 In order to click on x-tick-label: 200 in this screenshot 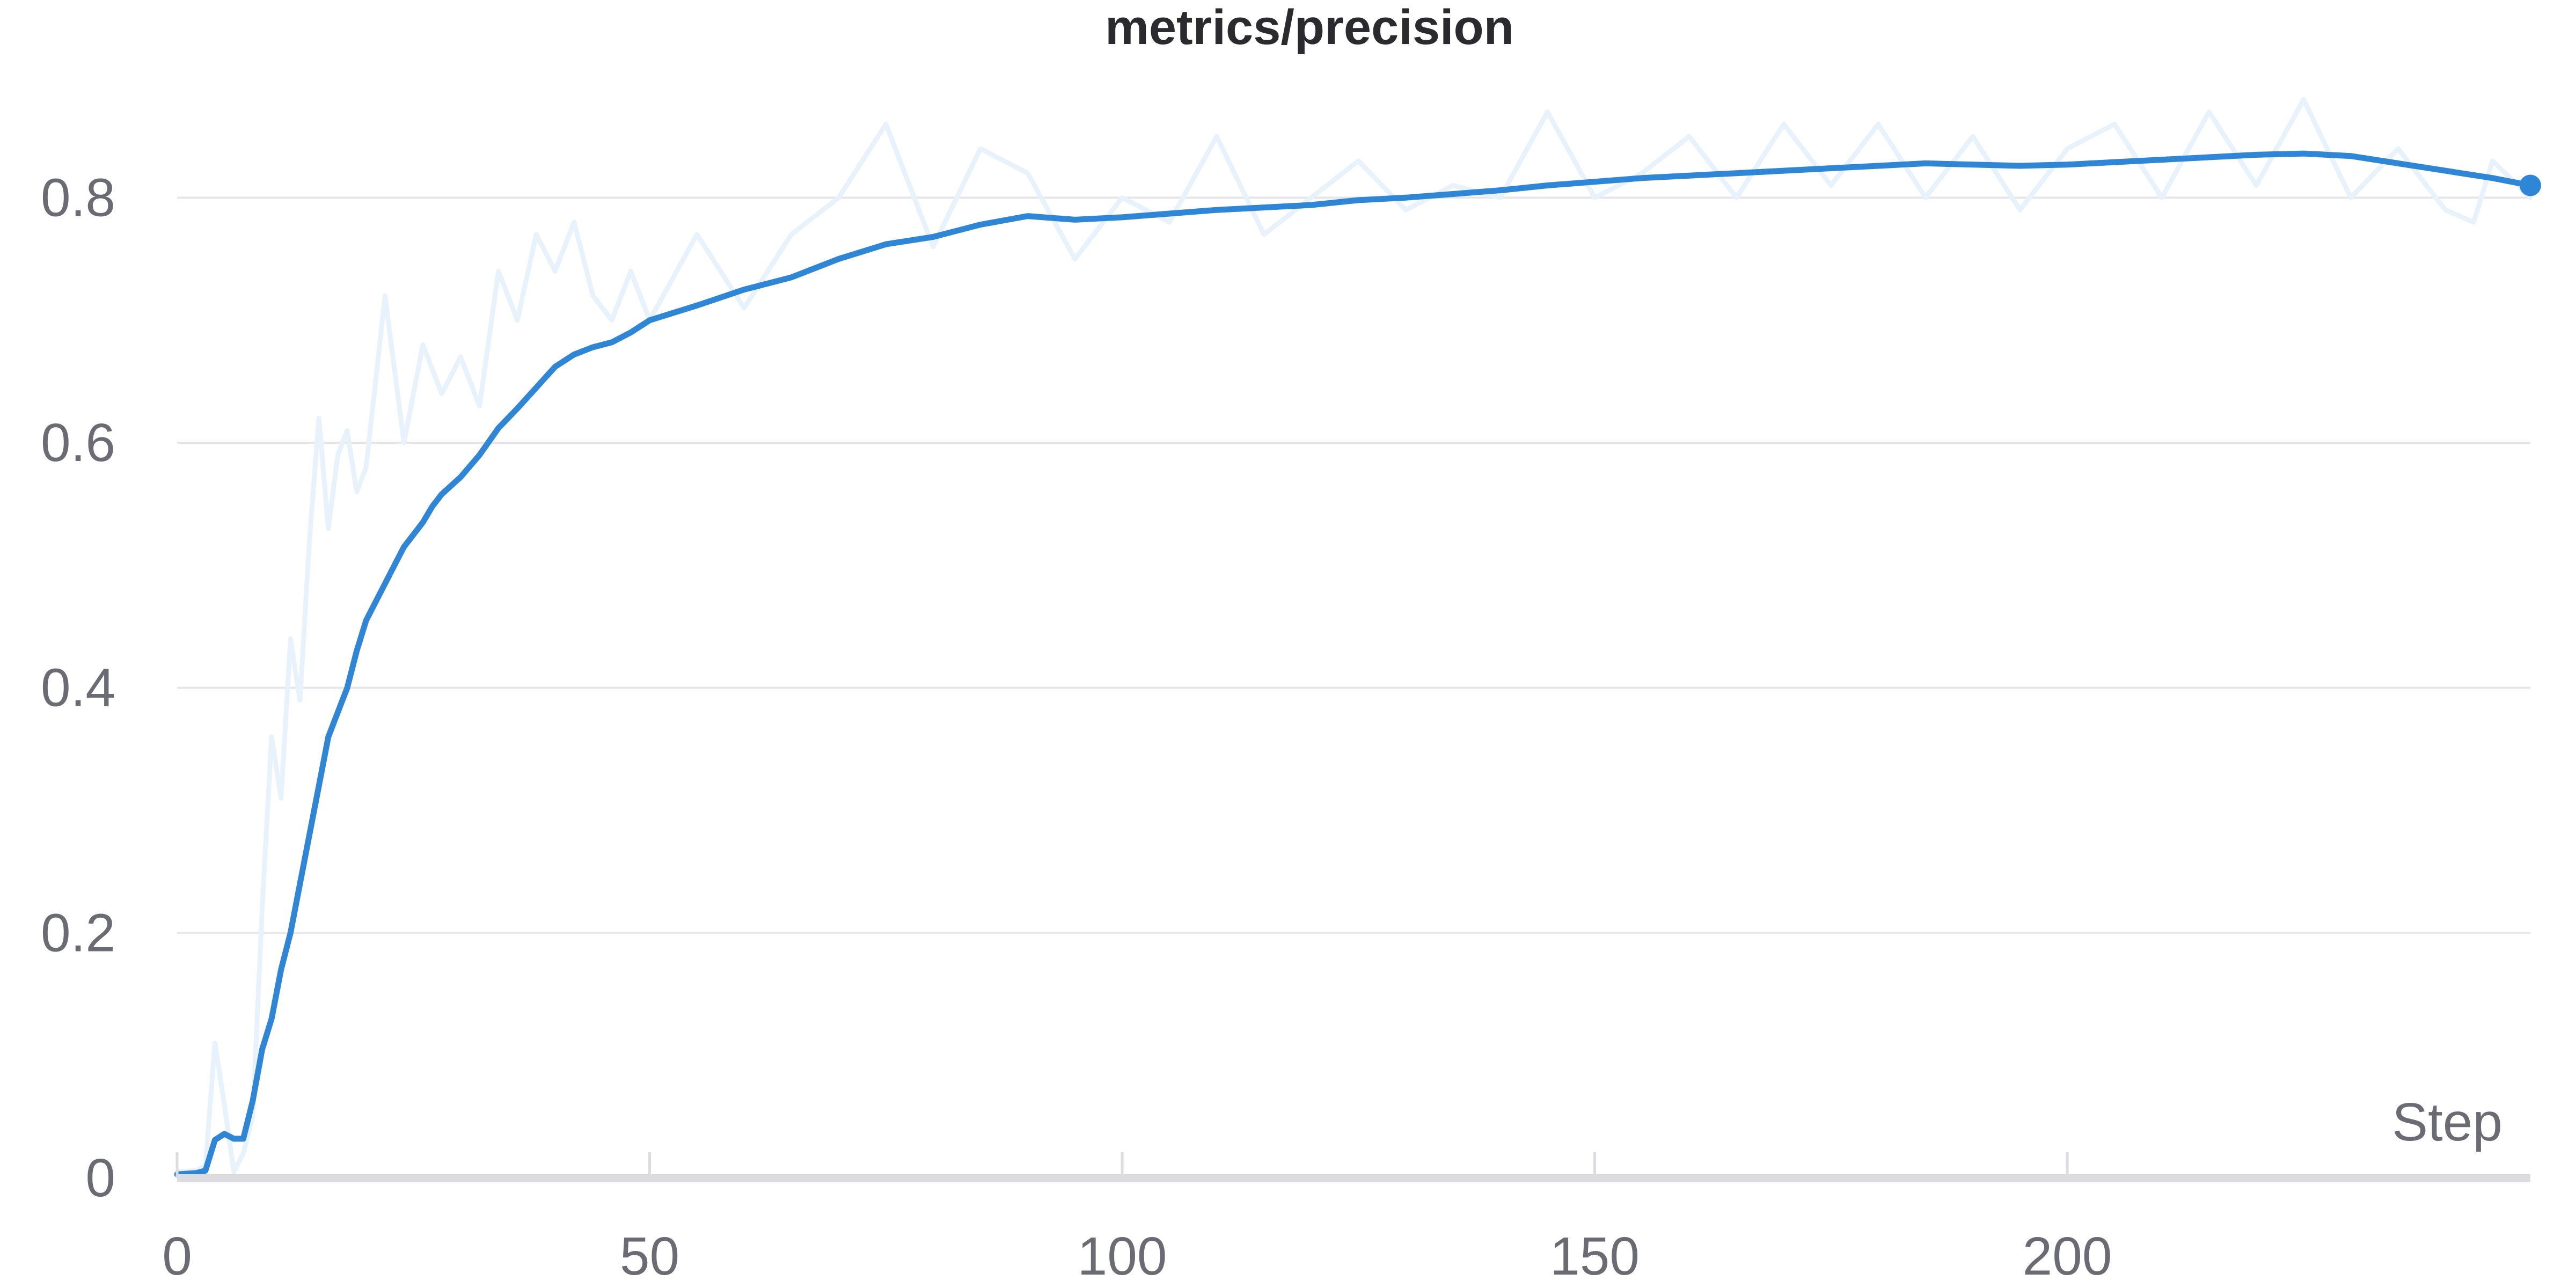, I will do `click(2067, 1256)`.